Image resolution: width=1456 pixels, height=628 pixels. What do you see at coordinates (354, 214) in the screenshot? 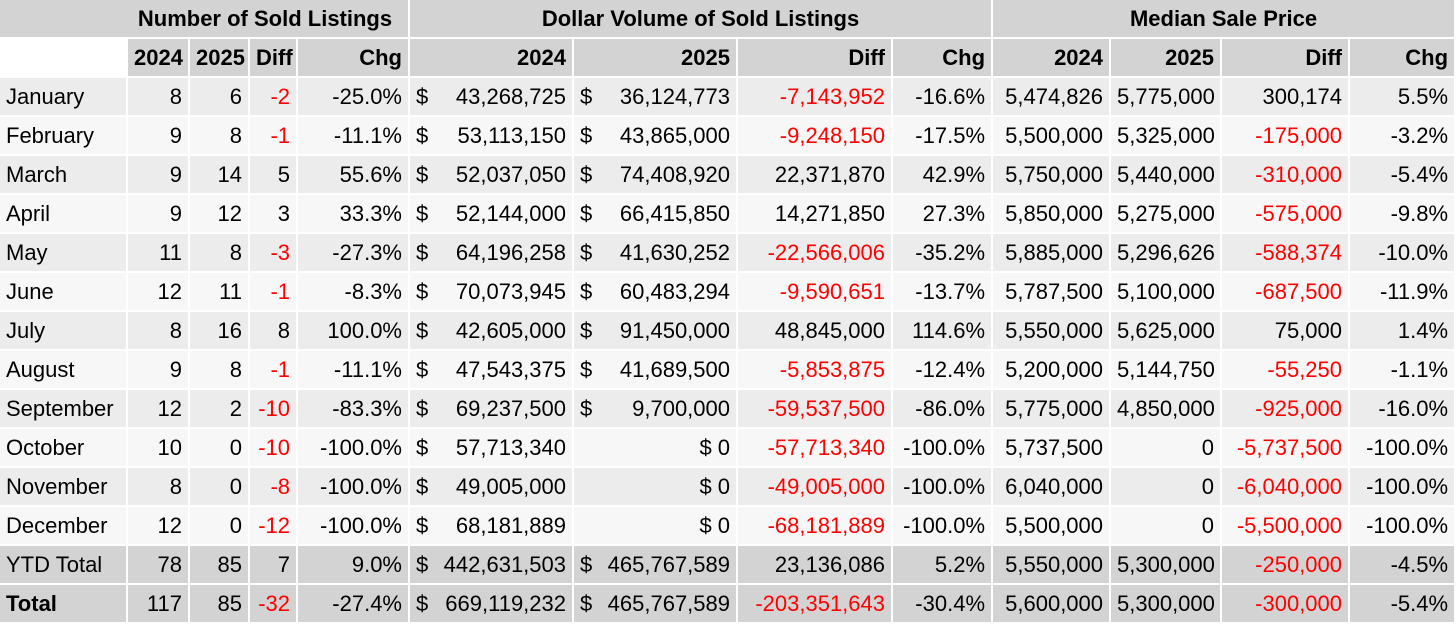
I see `data-cell: 33.3%` at bounding box center [354, 214].